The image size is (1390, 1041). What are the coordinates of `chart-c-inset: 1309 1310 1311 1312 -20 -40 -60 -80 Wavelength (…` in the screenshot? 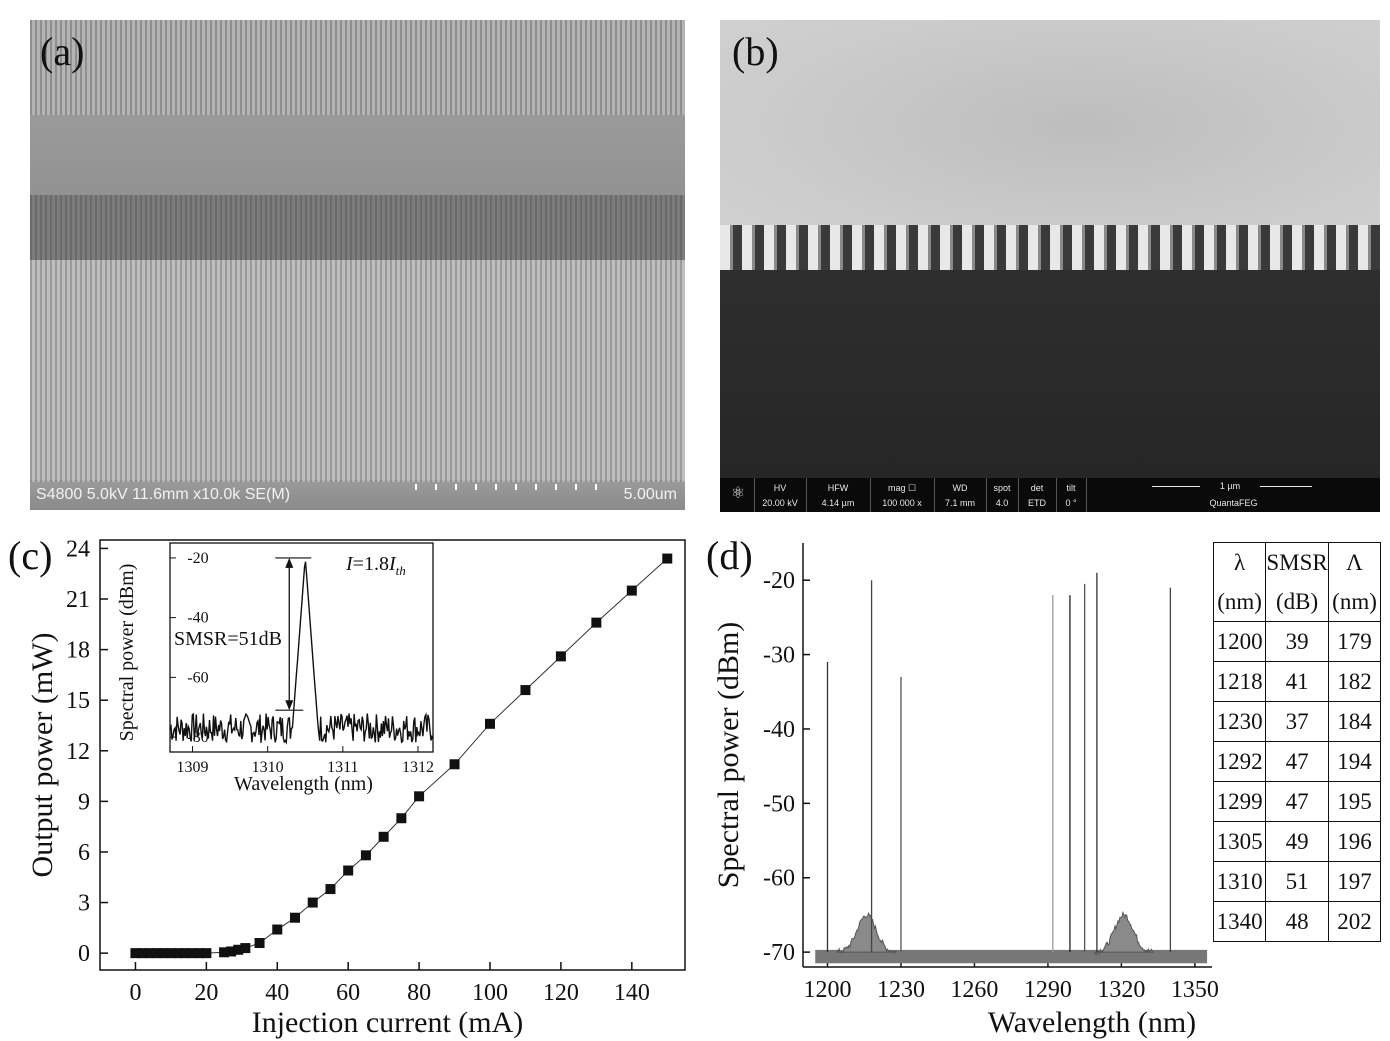 It's located at (275, 668).